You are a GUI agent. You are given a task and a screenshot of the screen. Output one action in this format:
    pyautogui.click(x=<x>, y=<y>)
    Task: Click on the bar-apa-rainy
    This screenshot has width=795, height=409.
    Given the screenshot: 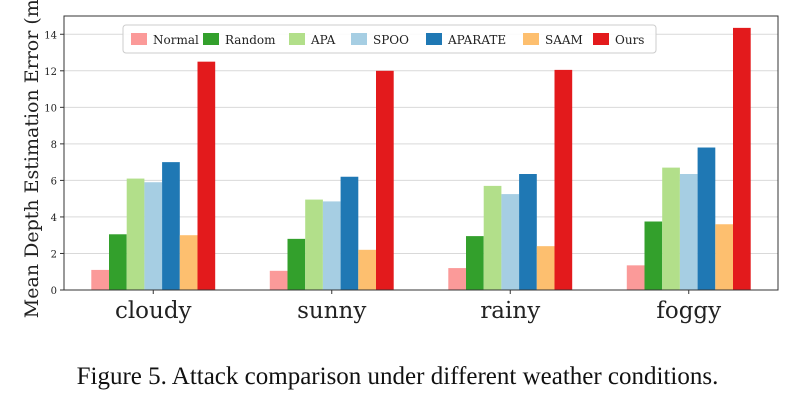 What is the action you would take?
    pyautogui.click(x=492, y=237)
    